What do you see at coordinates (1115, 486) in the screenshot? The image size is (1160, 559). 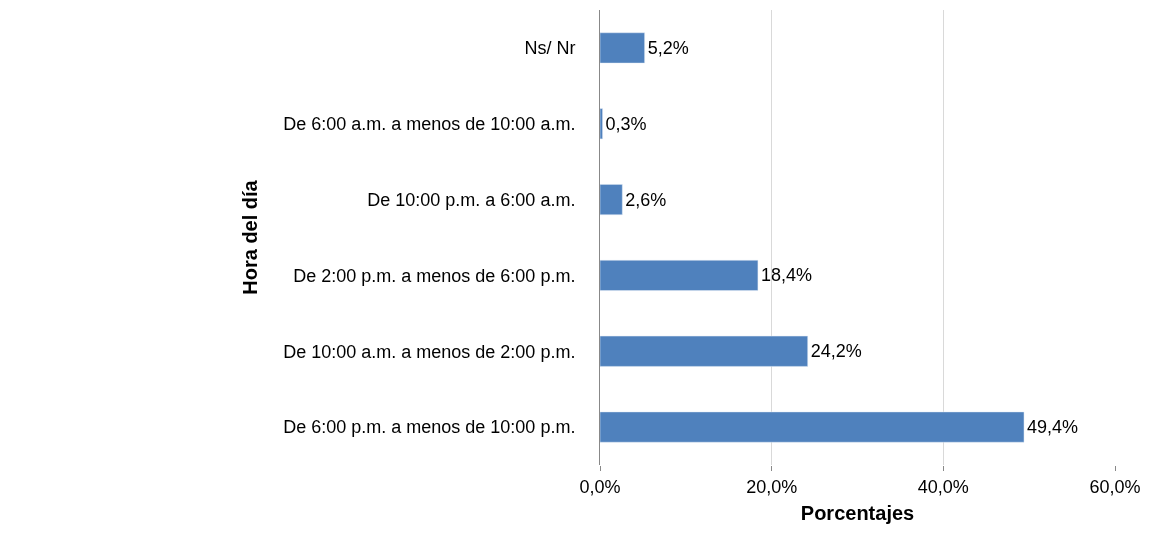 I see `x-tick-label: 60,0%` at bounding box center [1115, 486].